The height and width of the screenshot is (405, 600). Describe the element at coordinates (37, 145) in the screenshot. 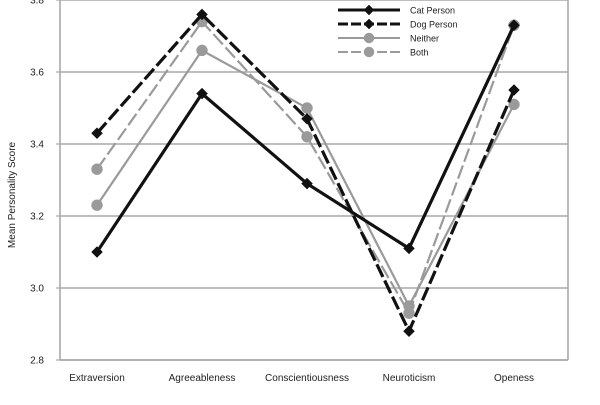

I see `y-tick-label: 3.4` at that location.